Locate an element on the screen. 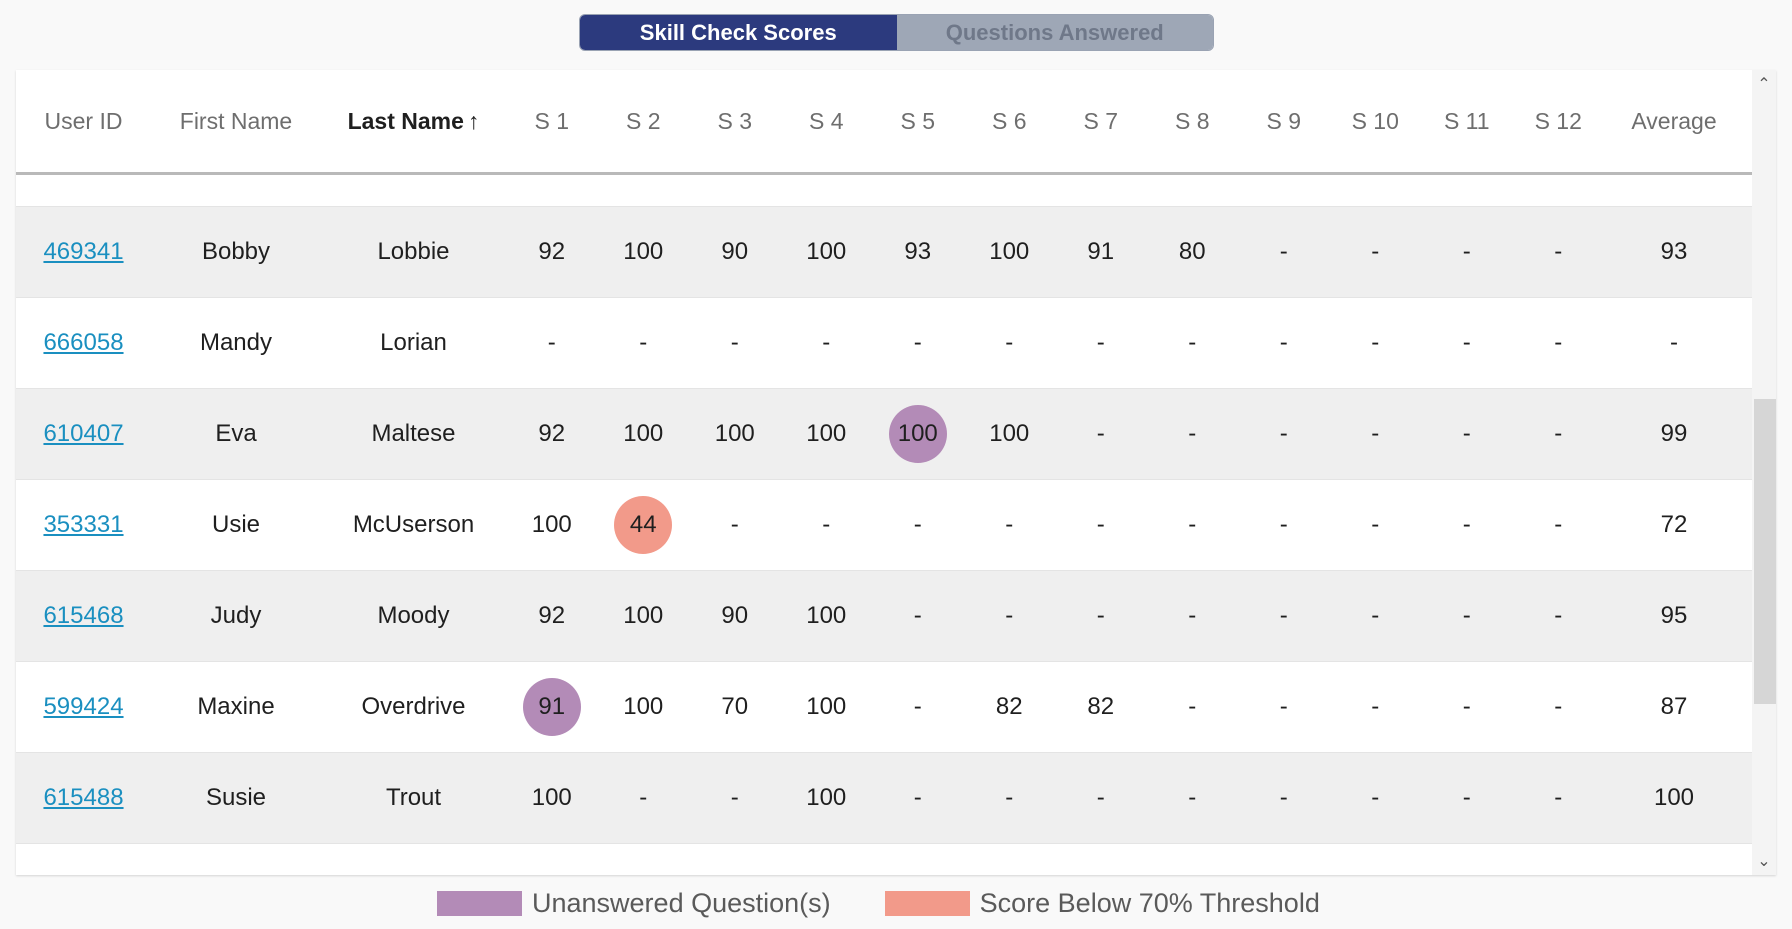 The image size is (1792, 929). header-skill-12: S 12 is located at coordinates (1558, 120).